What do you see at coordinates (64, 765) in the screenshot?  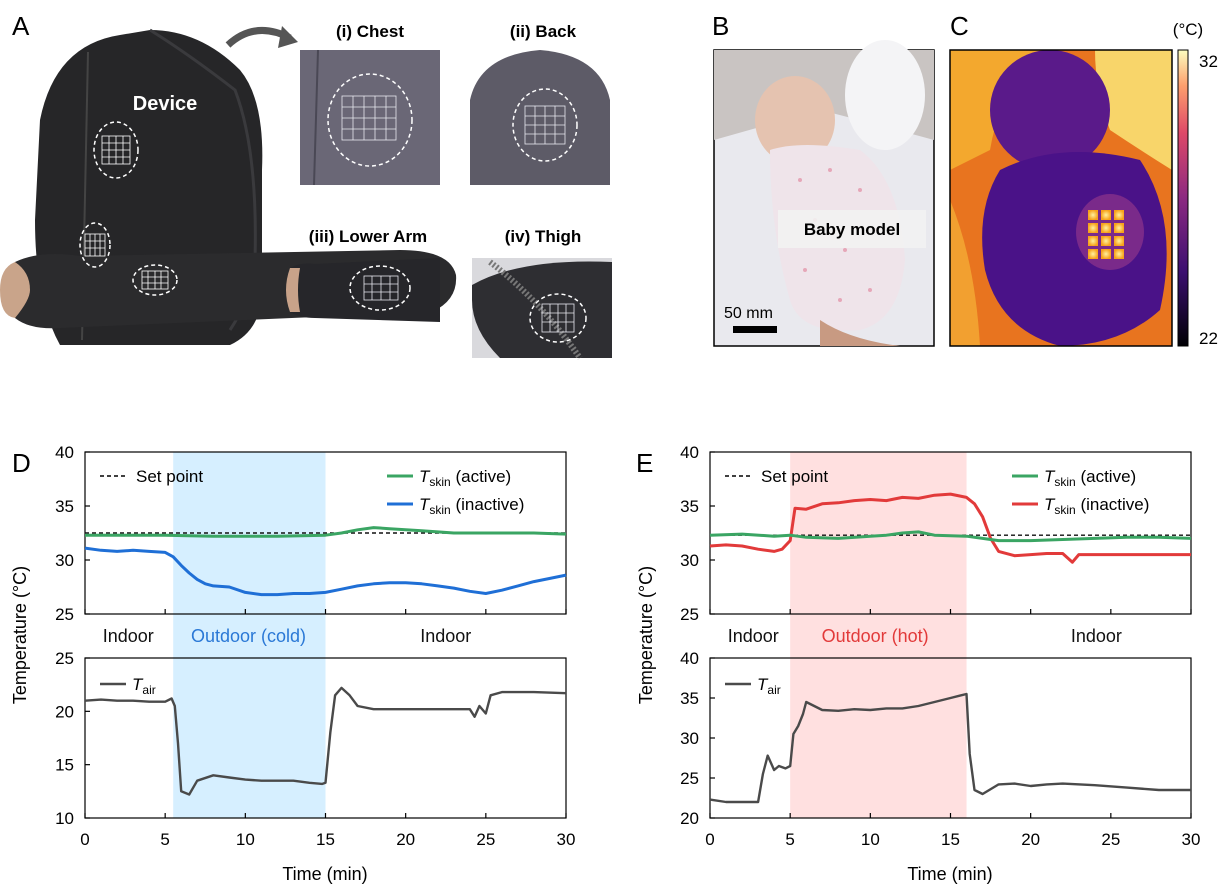 I see `y-tick-label: 15` at bounding box center [64, 765].